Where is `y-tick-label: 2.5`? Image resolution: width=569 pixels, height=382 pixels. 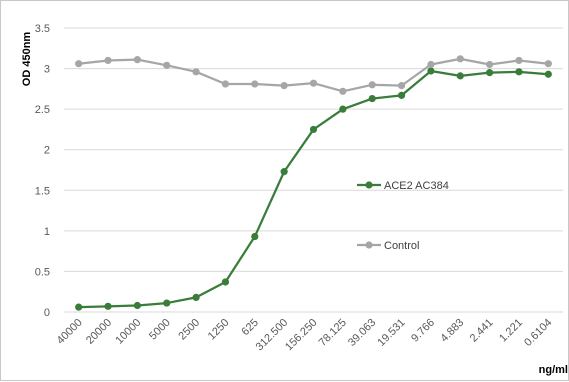 y-tick-label: 2.5 is located at coordinates (42, 110).